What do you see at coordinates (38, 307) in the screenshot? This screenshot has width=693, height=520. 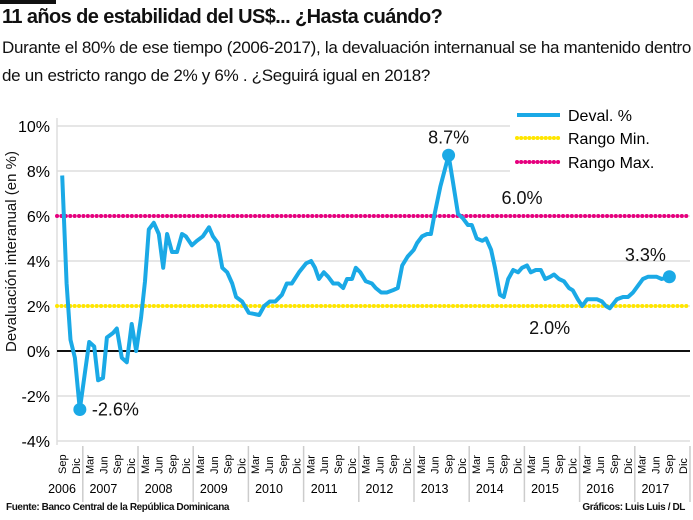 I see `y-tick-label: 2%` at bounding box center [38, 307].